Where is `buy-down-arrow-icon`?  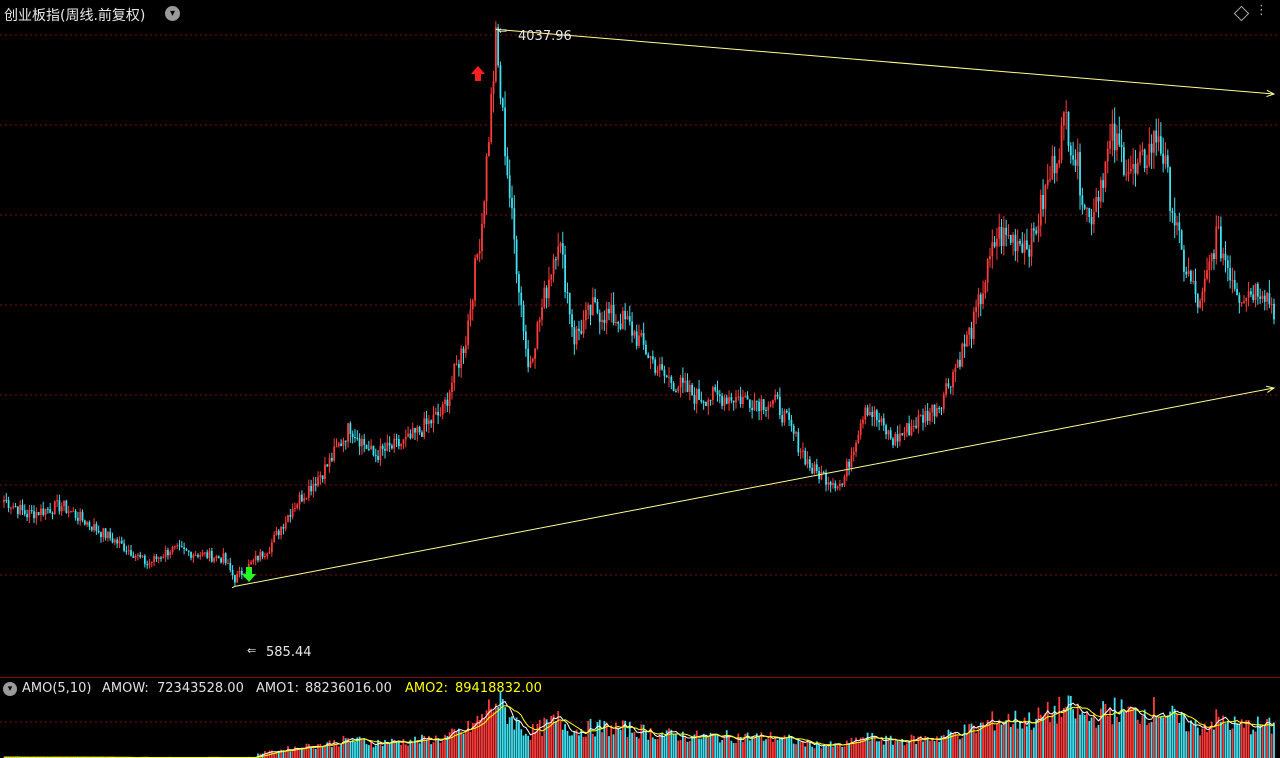 buy-down-arrow-icon is located at coordinates (249, 574).